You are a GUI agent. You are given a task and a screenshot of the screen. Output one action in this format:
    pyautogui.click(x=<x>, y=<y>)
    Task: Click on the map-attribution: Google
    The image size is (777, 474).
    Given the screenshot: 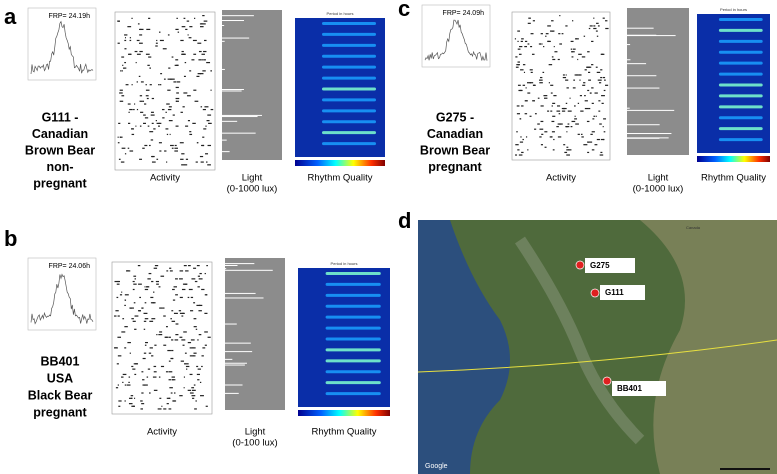 What is the action you would take?
    pyautogui.click(x=436, y=466)
    